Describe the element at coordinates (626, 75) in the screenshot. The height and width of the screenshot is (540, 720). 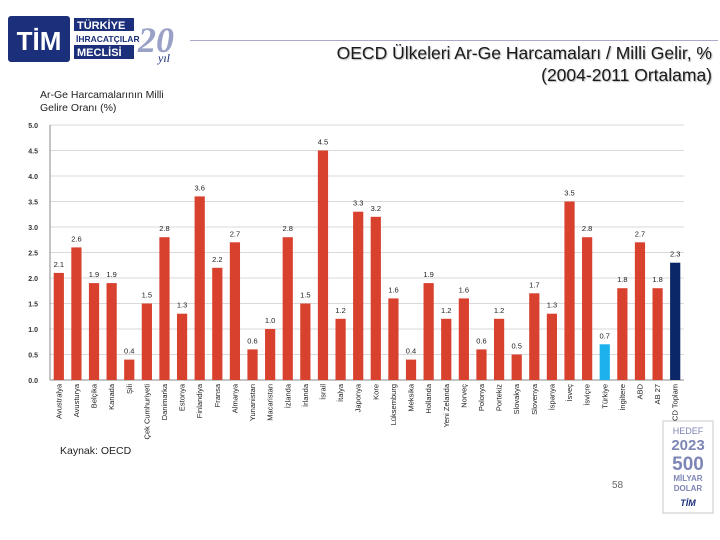
I see `title-line-2: (2004-2011 Ortalama)` at that location.